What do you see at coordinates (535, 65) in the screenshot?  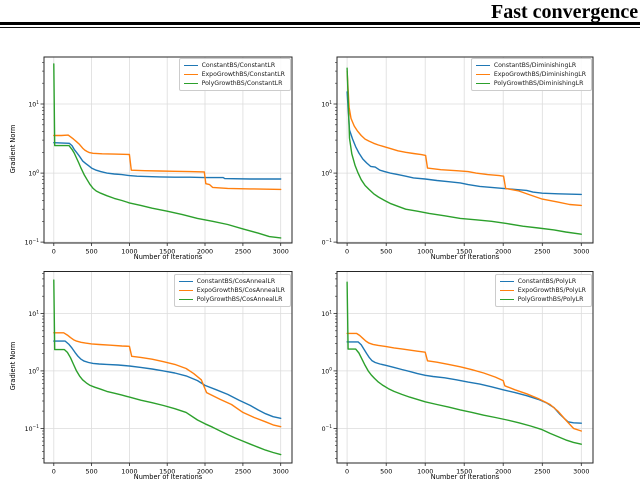 I see `legend-label: ConstantBS/DiminishingLR` at bounding box center [535, 65].